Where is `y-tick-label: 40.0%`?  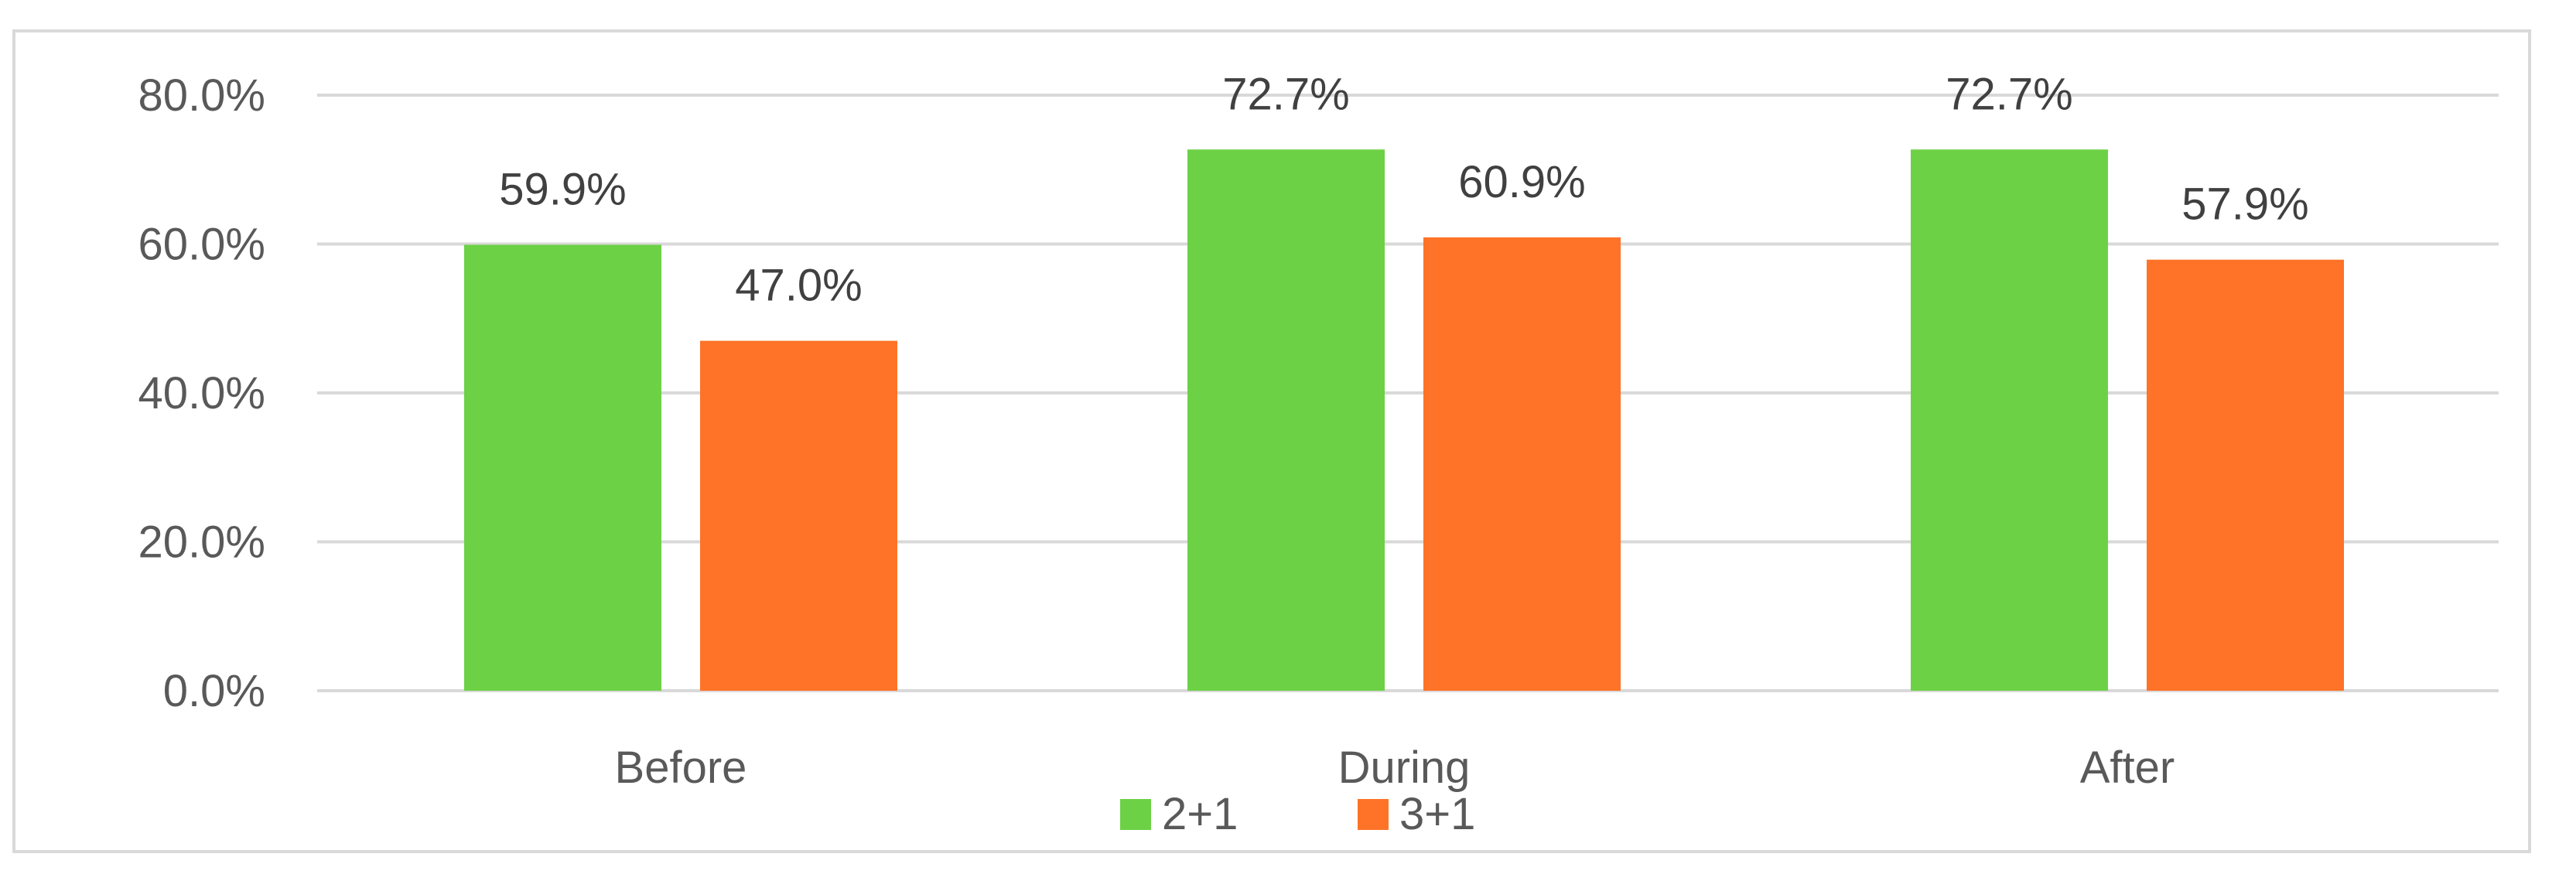
y-tick-label: 40.0% is located at coordinates (201, 393).